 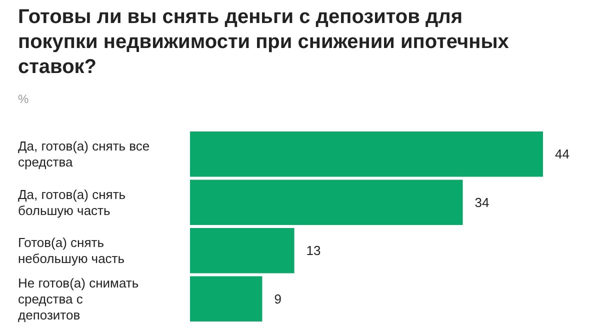 I want to click on y-tick-label: Не готов(а) снимать средства с депозитов, so click(x=80, y=298).